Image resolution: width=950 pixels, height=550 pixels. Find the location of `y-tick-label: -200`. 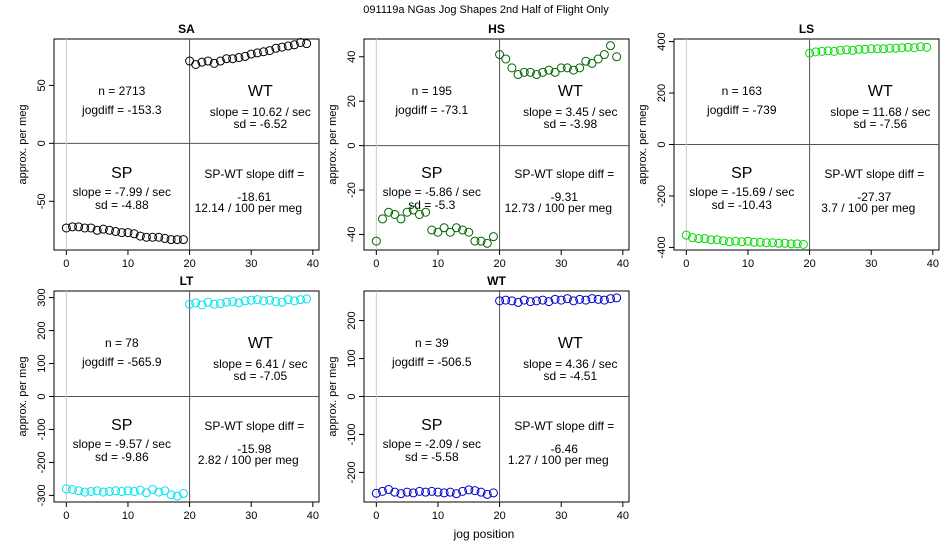

y-tick-label: -200 is located at coordinates (662, 196).